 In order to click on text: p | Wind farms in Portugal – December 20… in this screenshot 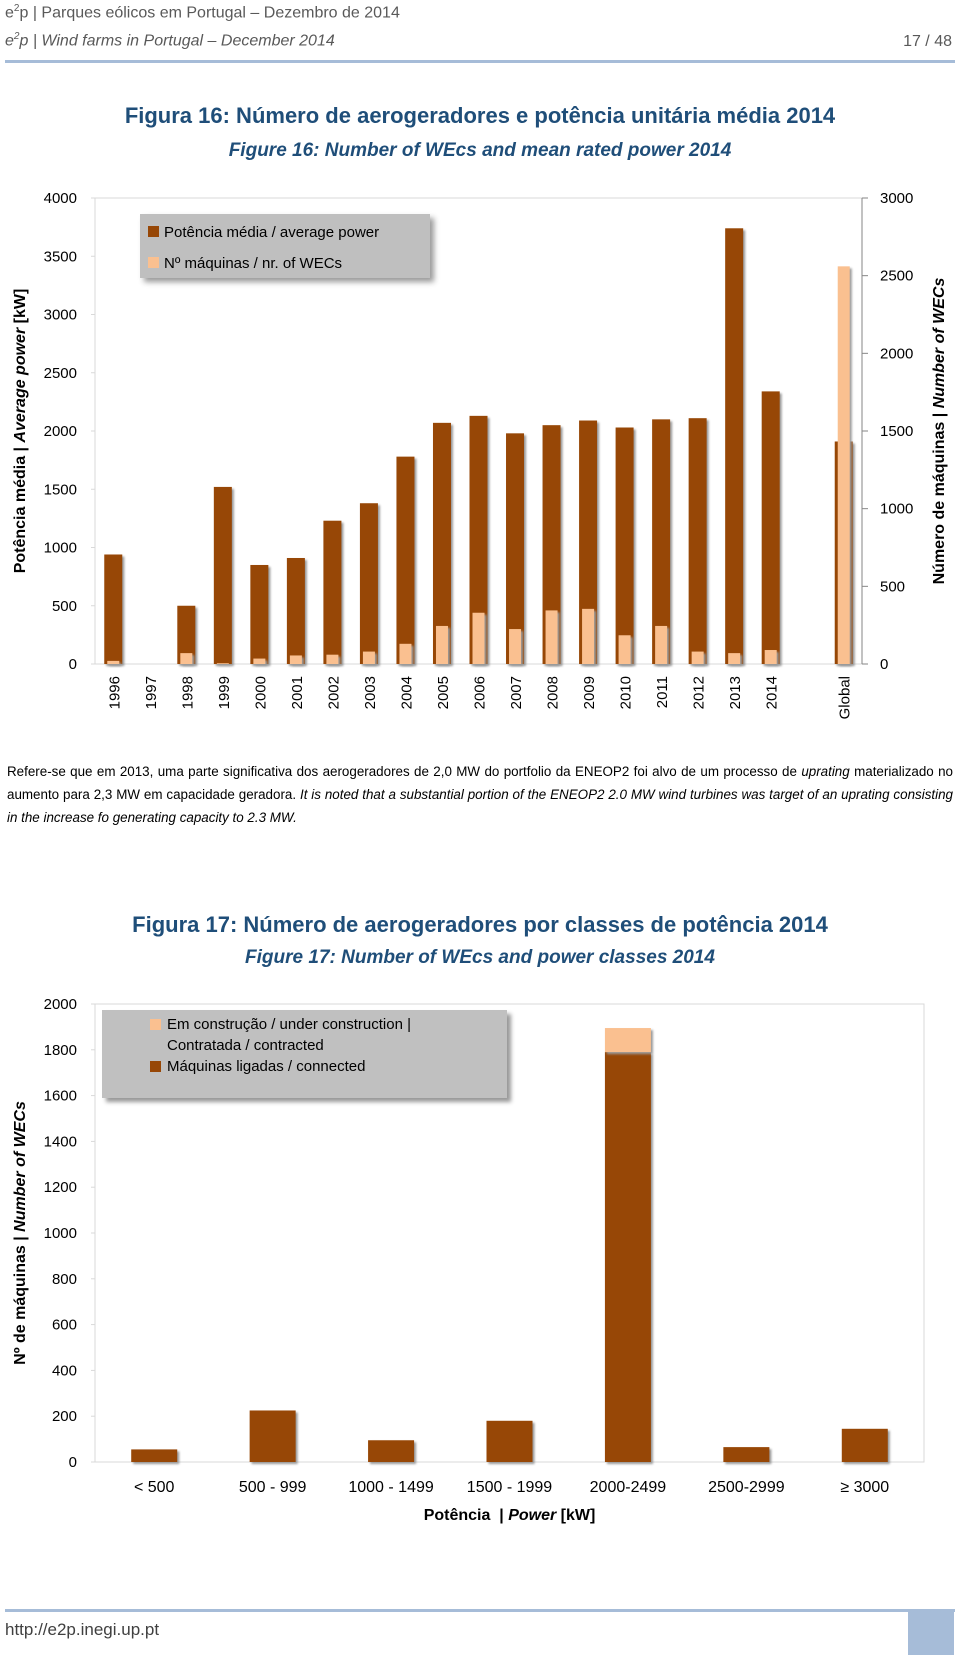, I will do `click(177, 41)`.